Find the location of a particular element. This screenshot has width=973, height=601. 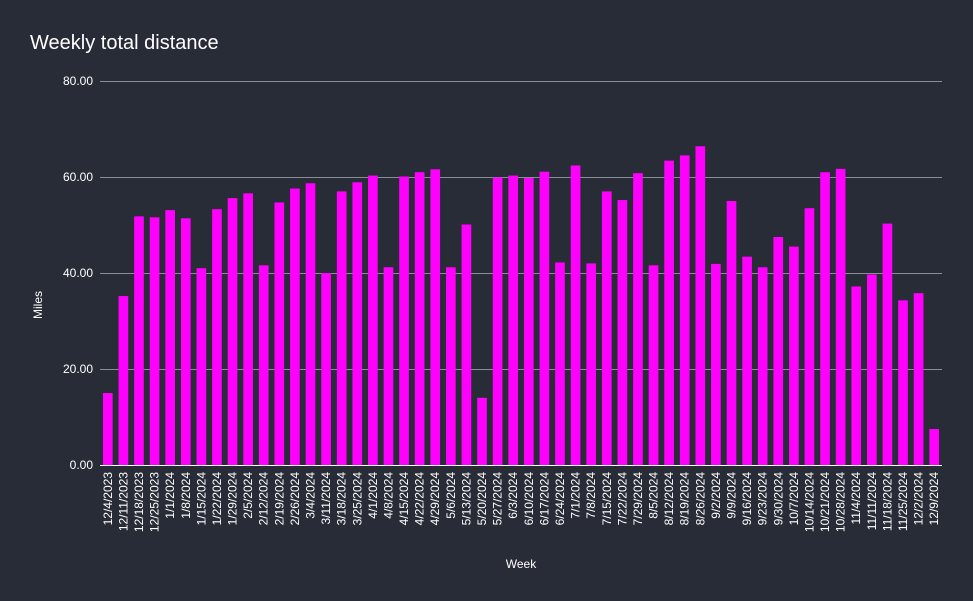

y-tick-label: 20.00 is located at coordinates (78, 369).